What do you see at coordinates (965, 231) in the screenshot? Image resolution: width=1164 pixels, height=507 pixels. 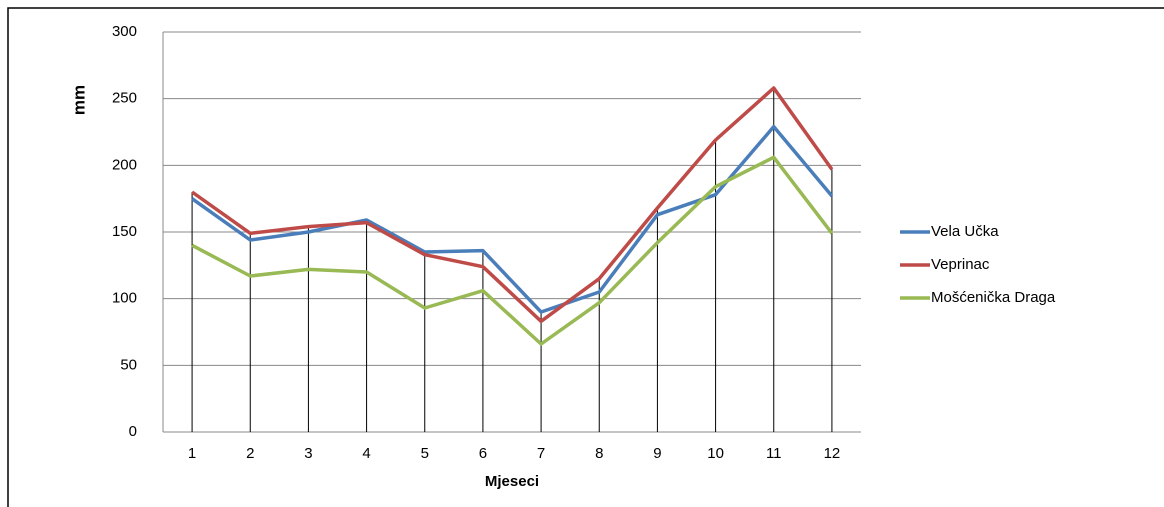 I see `legend-label: Vela Učka` at bounding box center [965, 231].